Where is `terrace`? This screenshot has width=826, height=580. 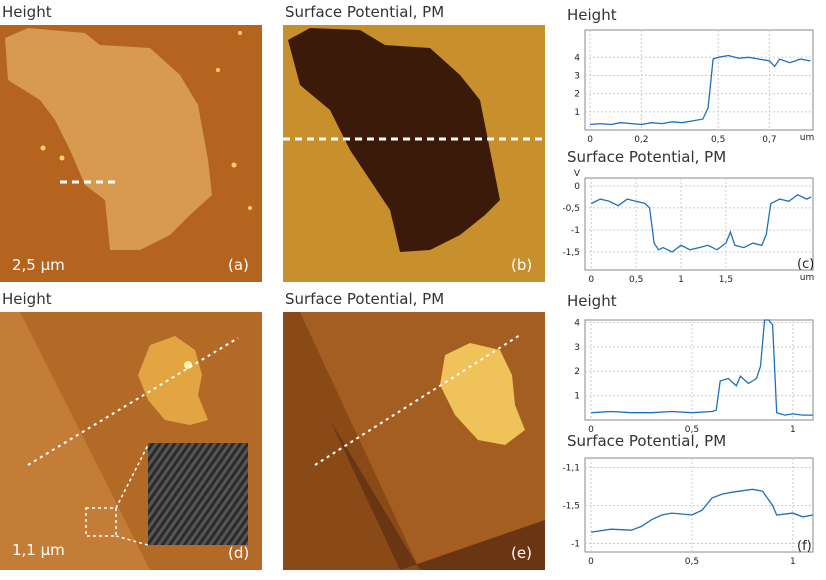
terrace is located at coordinates (75, 441).